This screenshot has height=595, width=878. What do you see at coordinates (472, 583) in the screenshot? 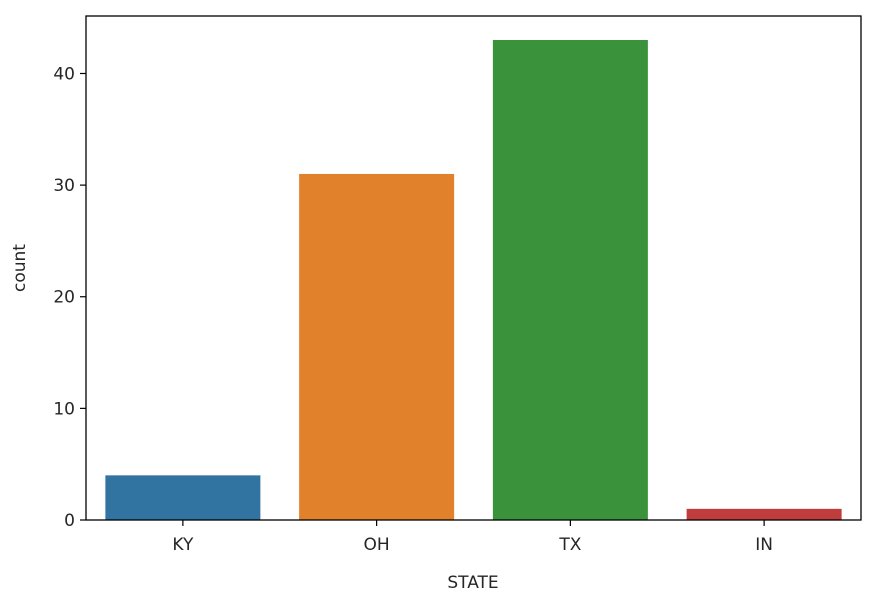
I see `x-axis-title: STATE` at bounding box center [472, 583].